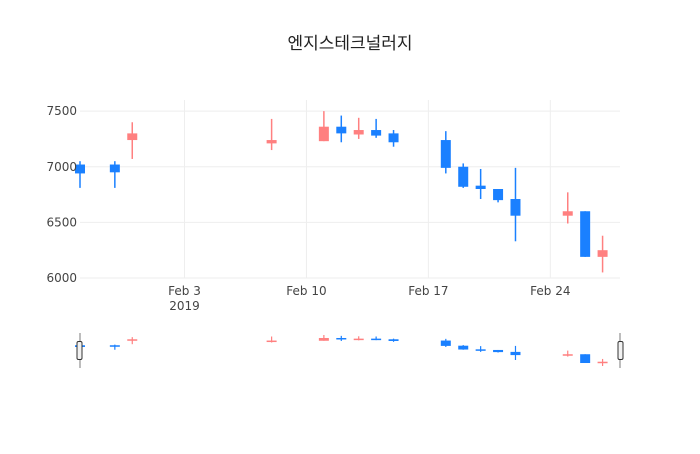 The height and width of the screenshot is (454, 700). What do you see at coordinates (306, 291) in the screenshot?
I see `x-tick-label: Feb 10` at bounding box center [306, 291].